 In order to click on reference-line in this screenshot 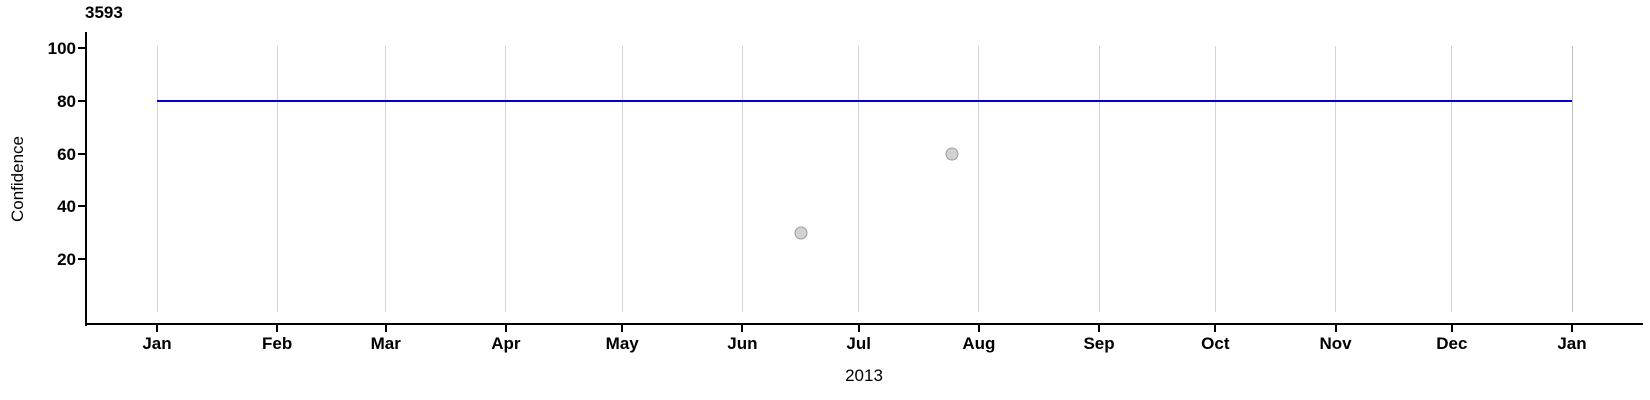, I will do `click(864, 100)`.